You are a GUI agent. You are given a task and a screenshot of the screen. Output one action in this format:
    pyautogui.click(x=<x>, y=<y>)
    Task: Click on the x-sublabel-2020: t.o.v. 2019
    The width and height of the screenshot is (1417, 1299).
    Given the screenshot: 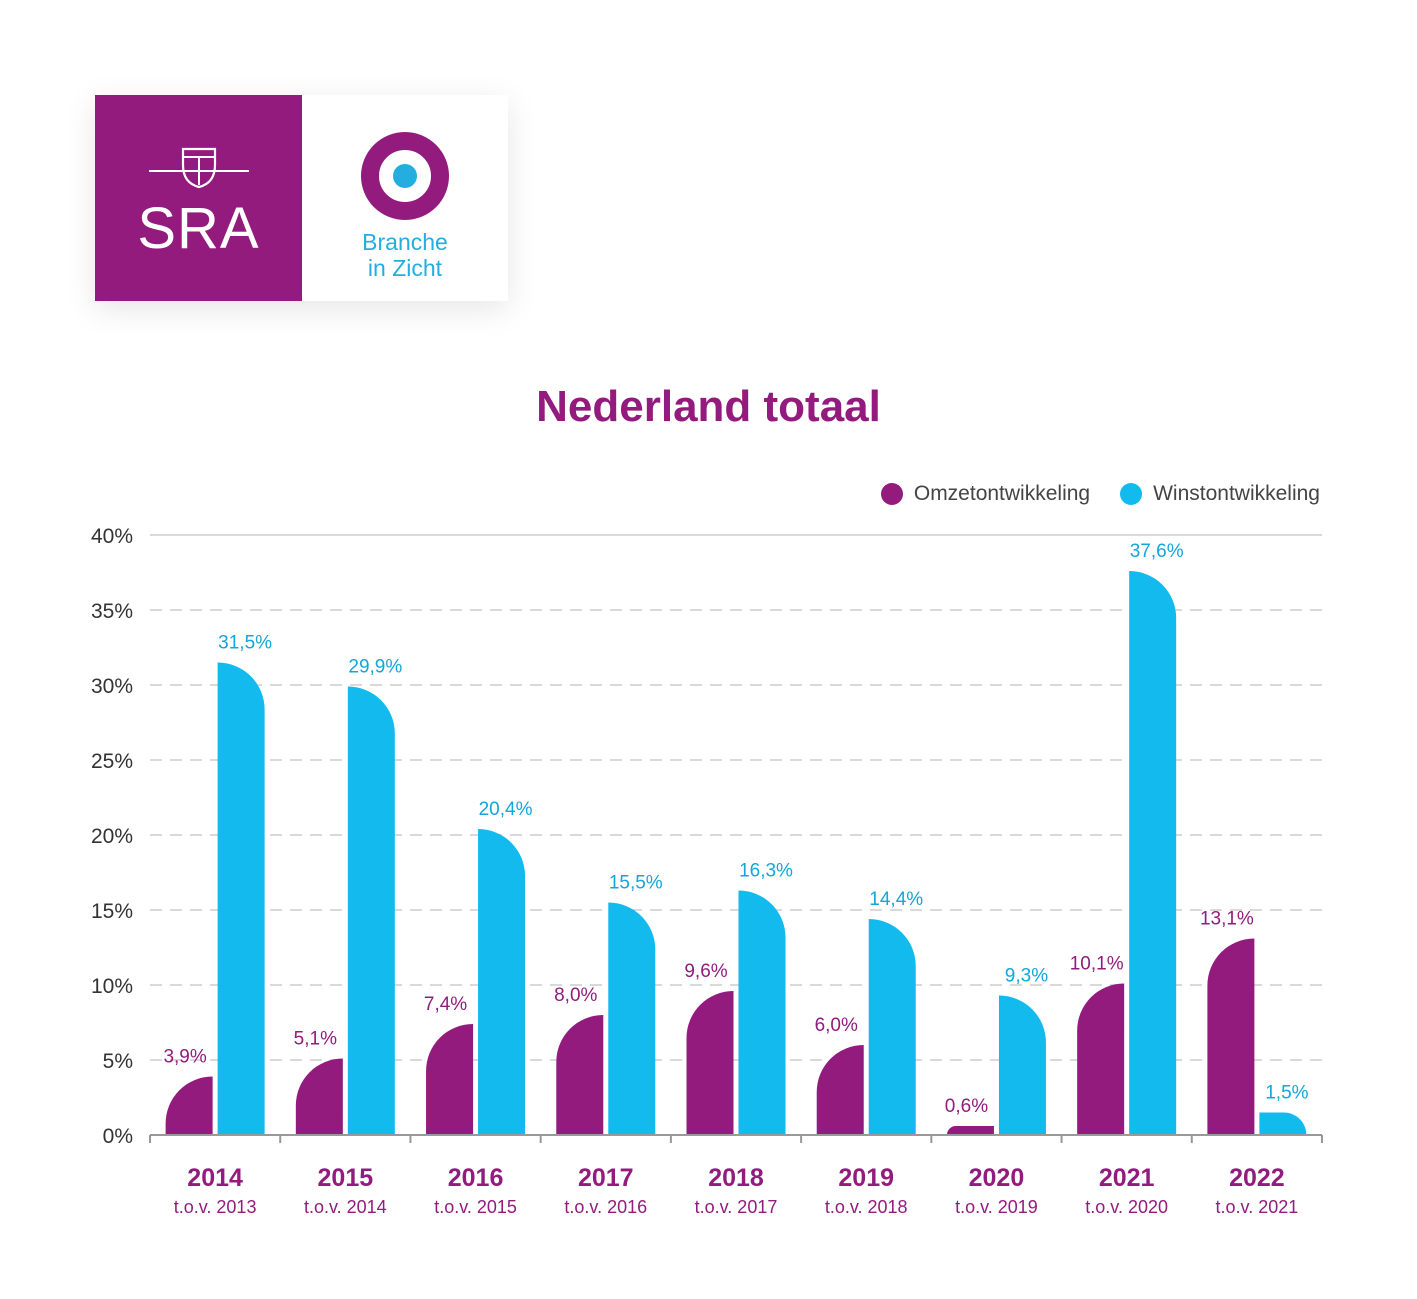 What is the action you would take?
    pyautogui.click(x=996, y=1207)
    